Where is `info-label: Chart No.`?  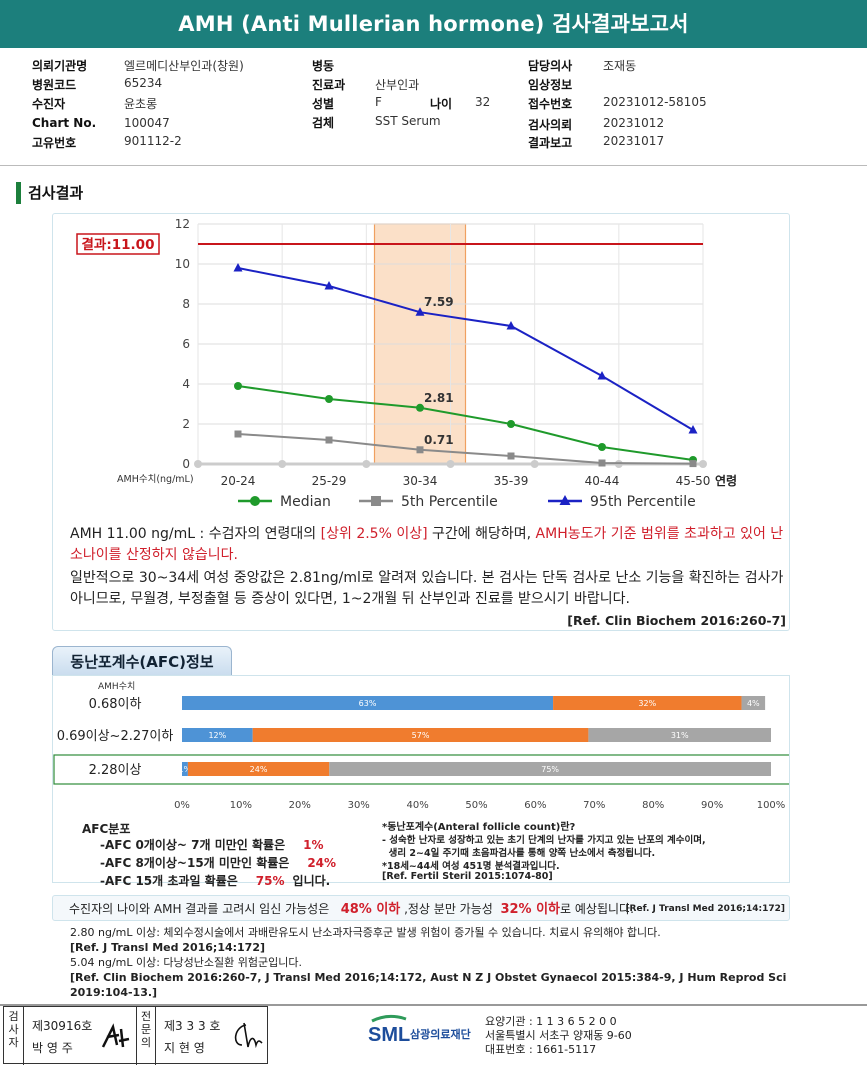
info-label: Chart No. is located at coordinates (64, 123).